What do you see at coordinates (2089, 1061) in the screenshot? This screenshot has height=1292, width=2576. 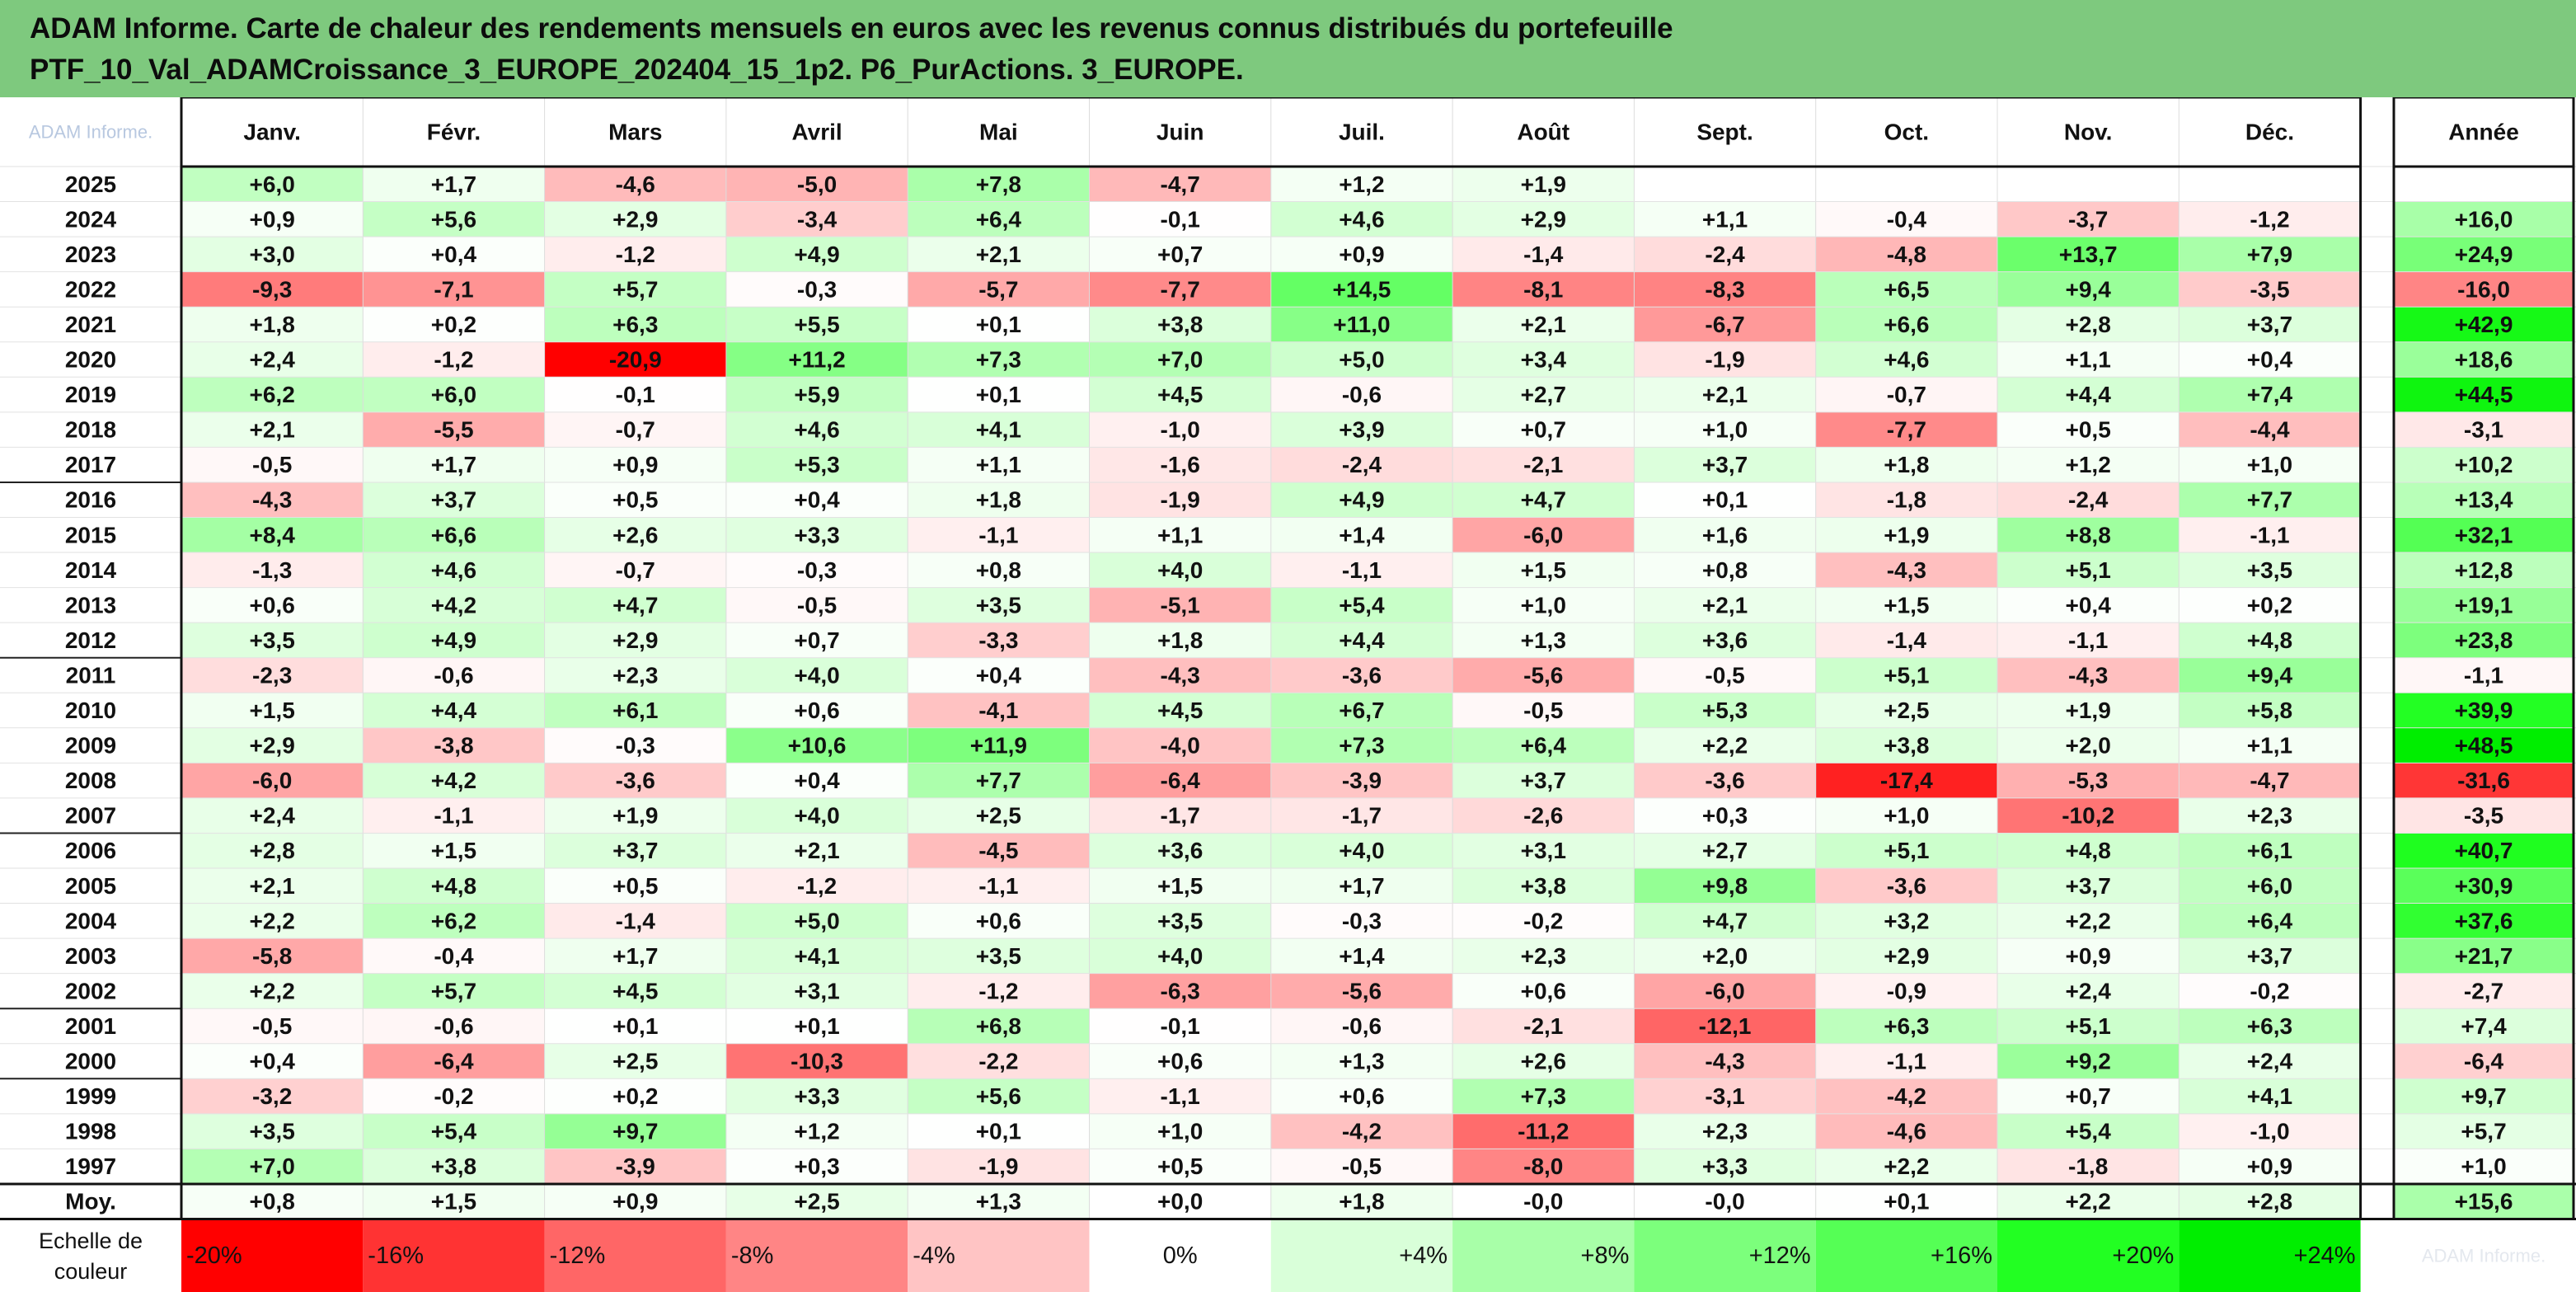 I see `cell-value-2000-11: +9,2` at bounding box center [2089, 1061].